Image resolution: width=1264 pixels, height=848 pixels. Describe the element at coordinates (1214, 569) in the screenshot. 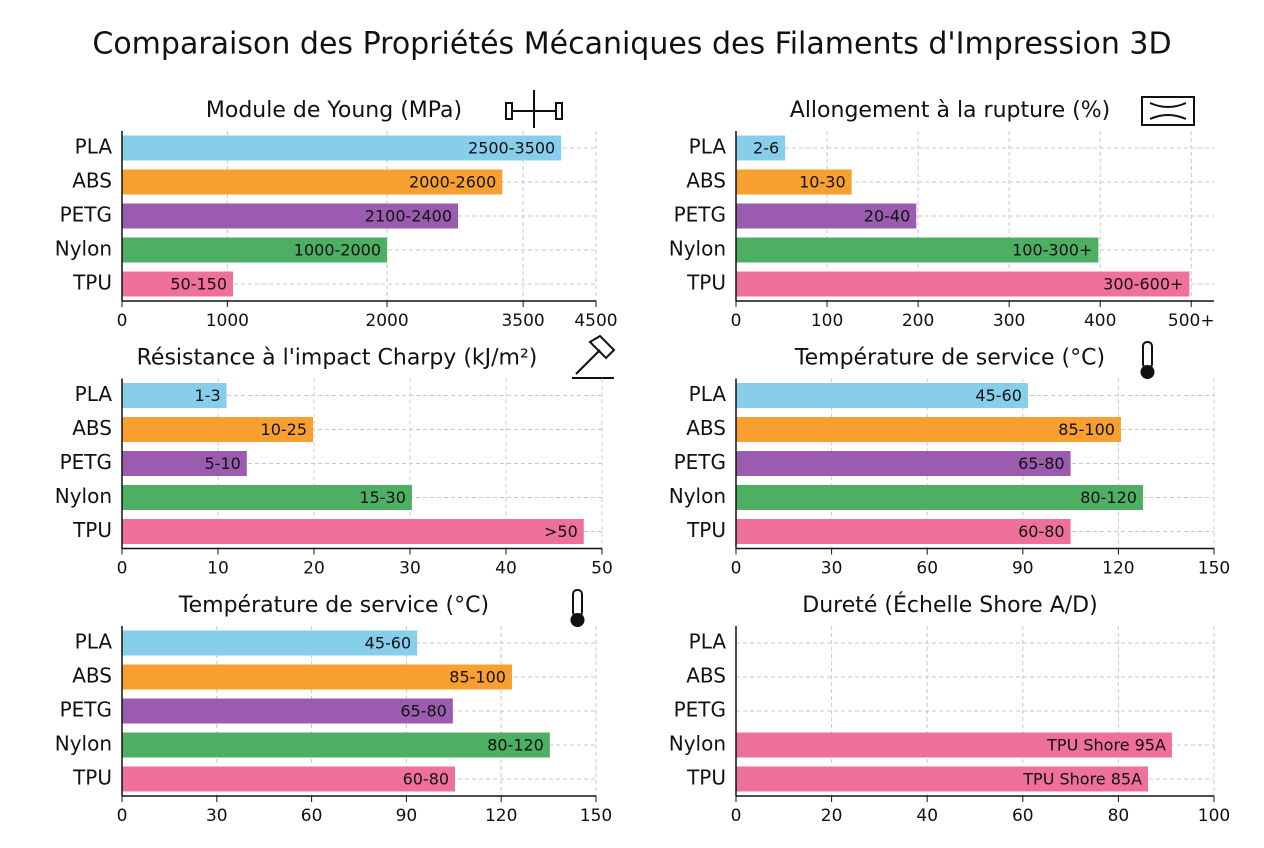

I see `x-tick-label: 150` at that location.